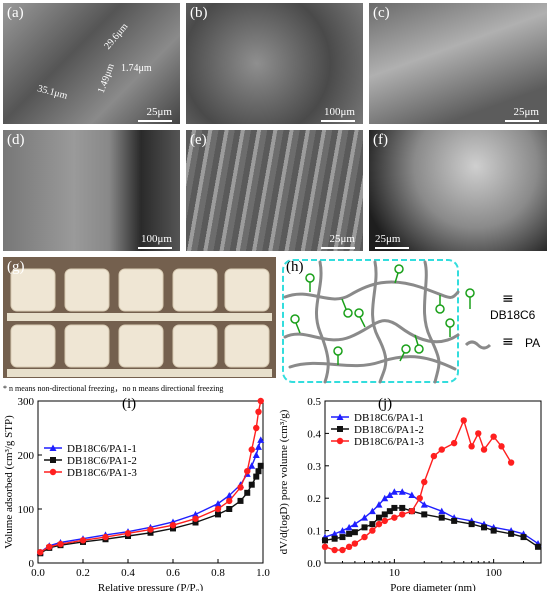 The height and width of the screenshot is (591, 550). What do you see at coordinates (274, 63) in the screenshot?
I see `sem-panel-b: (b) 100μm` at bounding box center [274, 63].